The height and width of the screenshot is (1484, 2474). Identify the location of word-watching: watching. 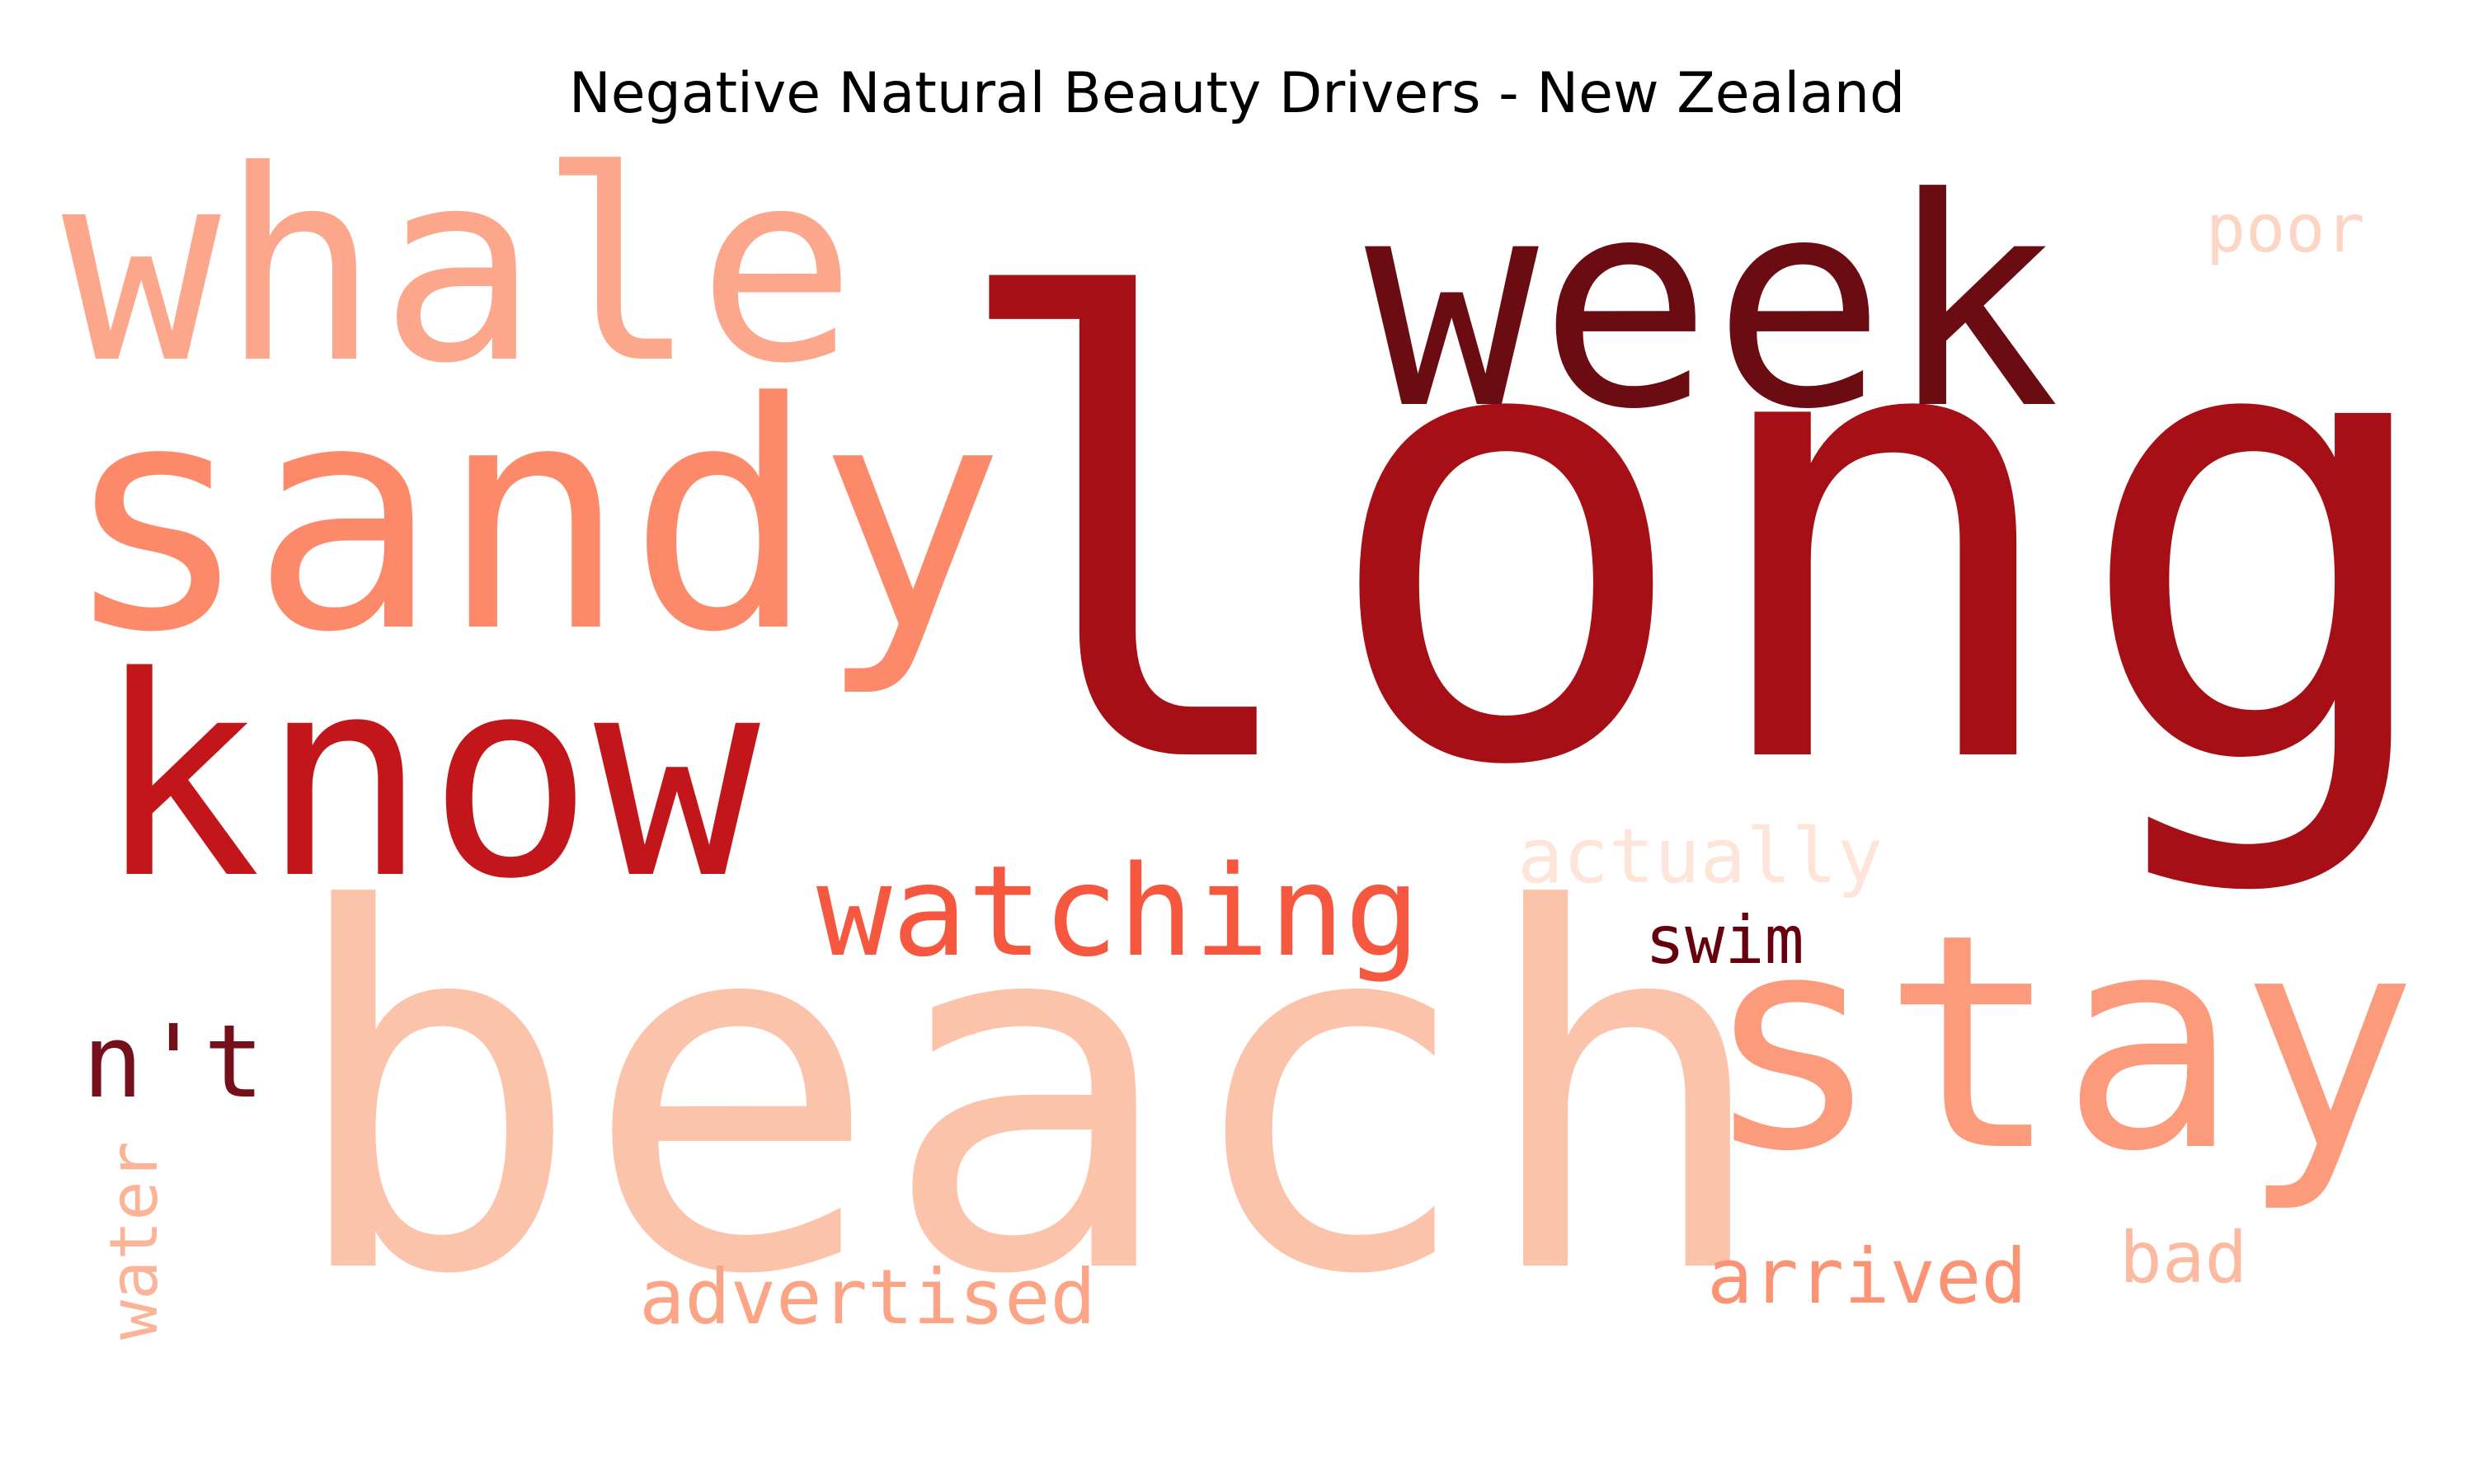
(1118, 911).